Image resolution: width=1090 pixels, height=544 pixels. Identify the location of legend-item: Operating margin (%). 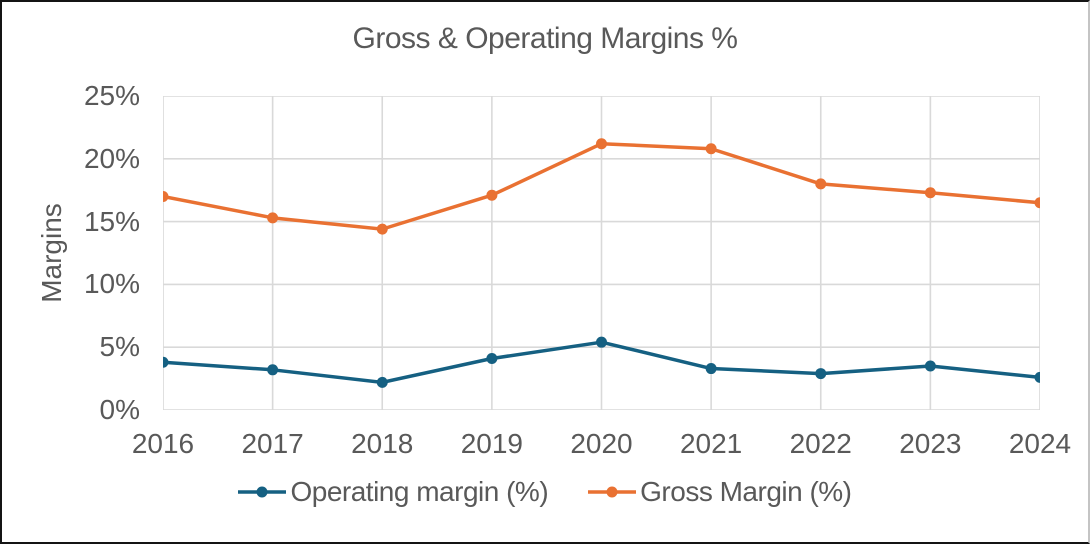
(393, 492).